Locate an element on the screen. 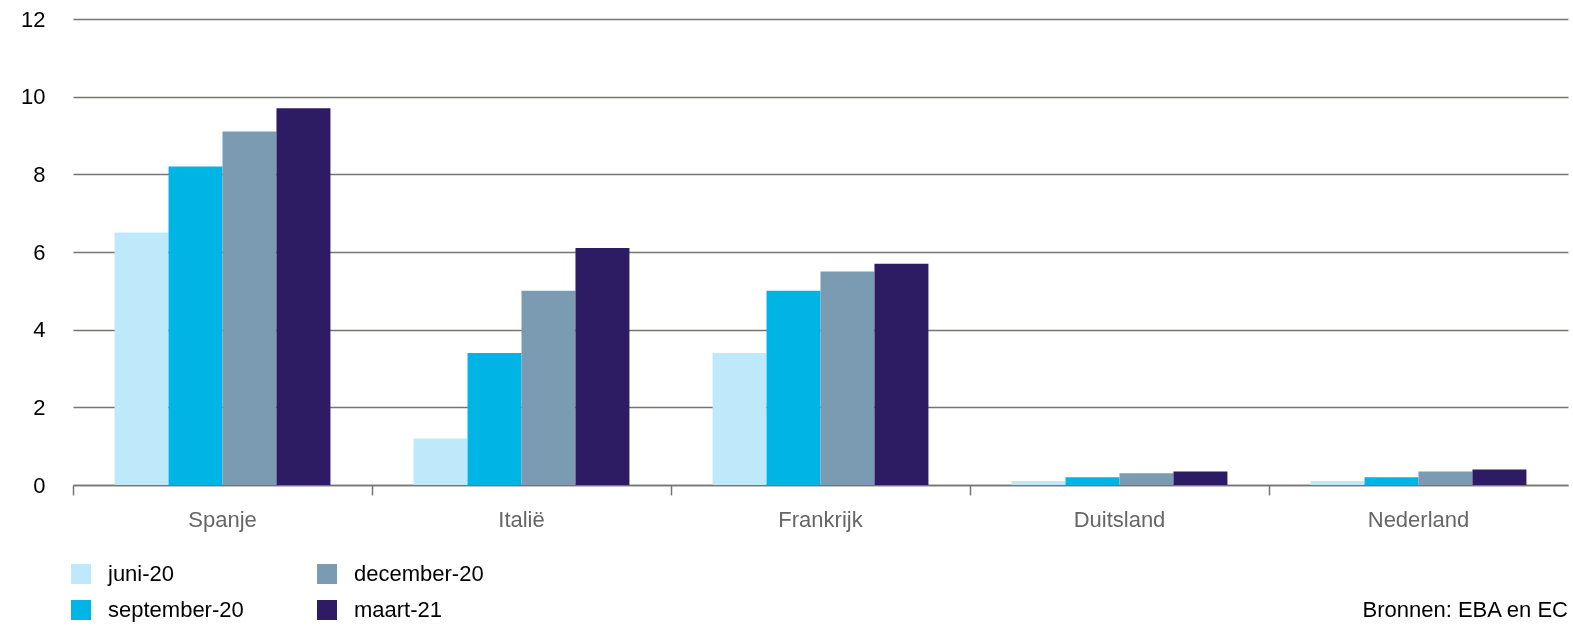 The width and height of the screenshot is (1573, 626). y-tick-label: 2 is located at coordinates (39, 407).